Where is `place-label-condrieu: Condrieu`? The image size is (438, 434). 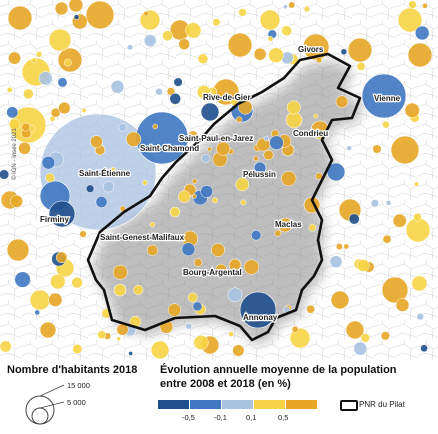 place-label-condrieu: Condrieu is located at coordinates (310, 133).